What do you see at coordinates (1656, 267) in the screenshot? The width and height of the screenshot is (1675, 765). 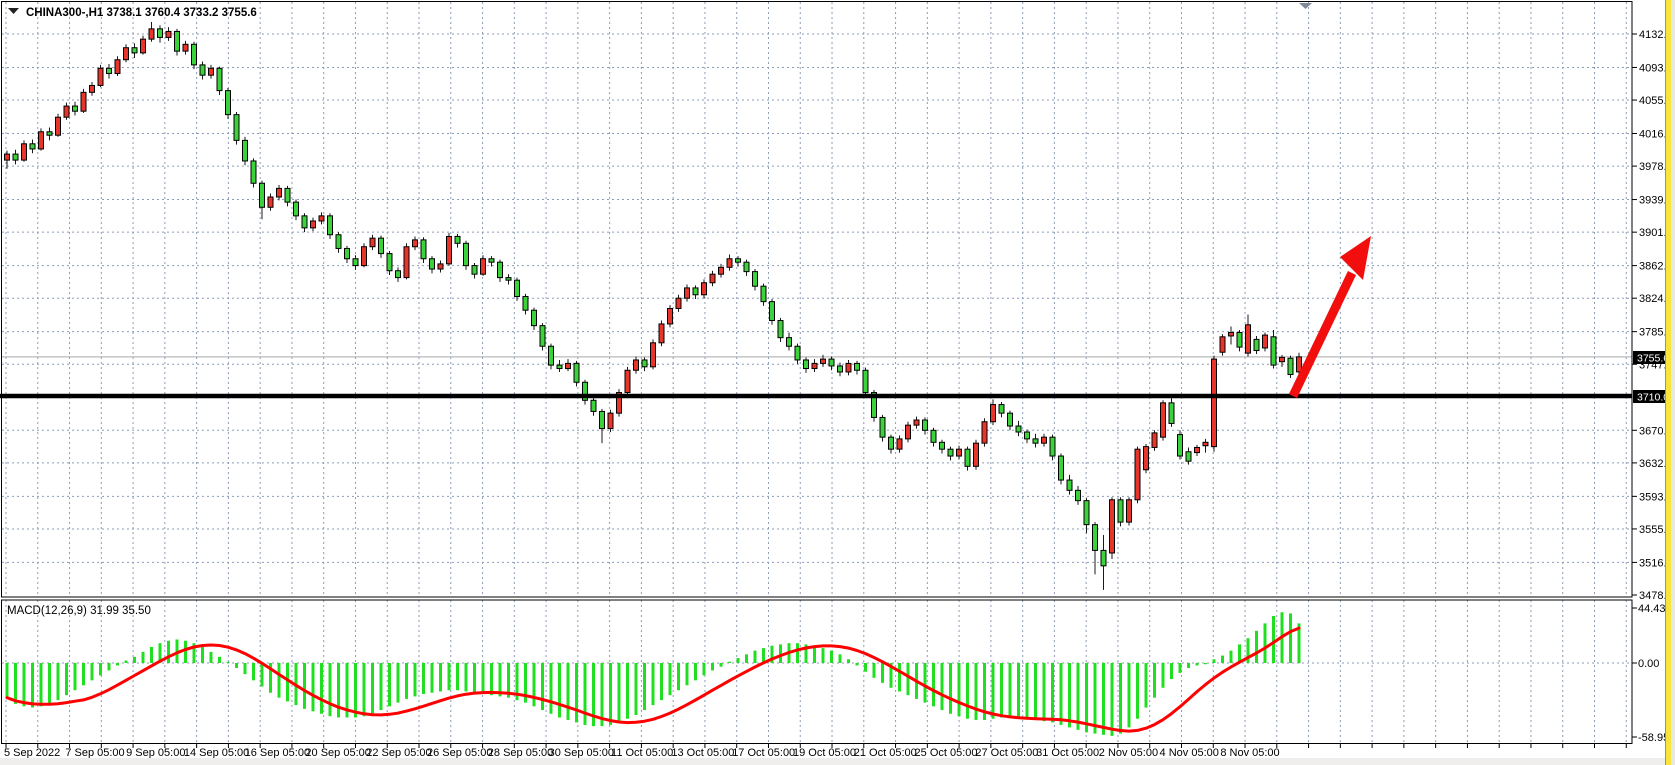 I see `price-axis-label: 3862.0` at bounding box center [1656, 267].